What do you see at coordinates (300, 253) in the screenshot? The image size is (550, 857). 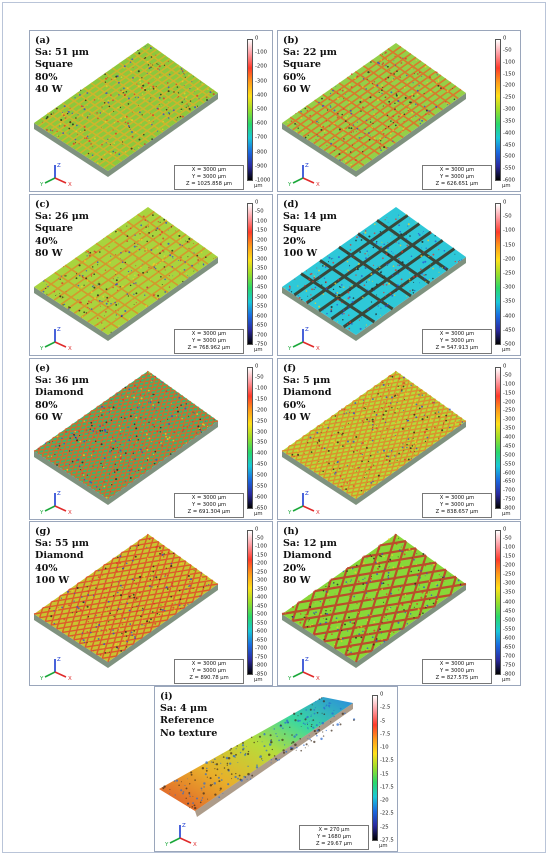 I see `label-line: 100 W` at bounding box center [300, 253].